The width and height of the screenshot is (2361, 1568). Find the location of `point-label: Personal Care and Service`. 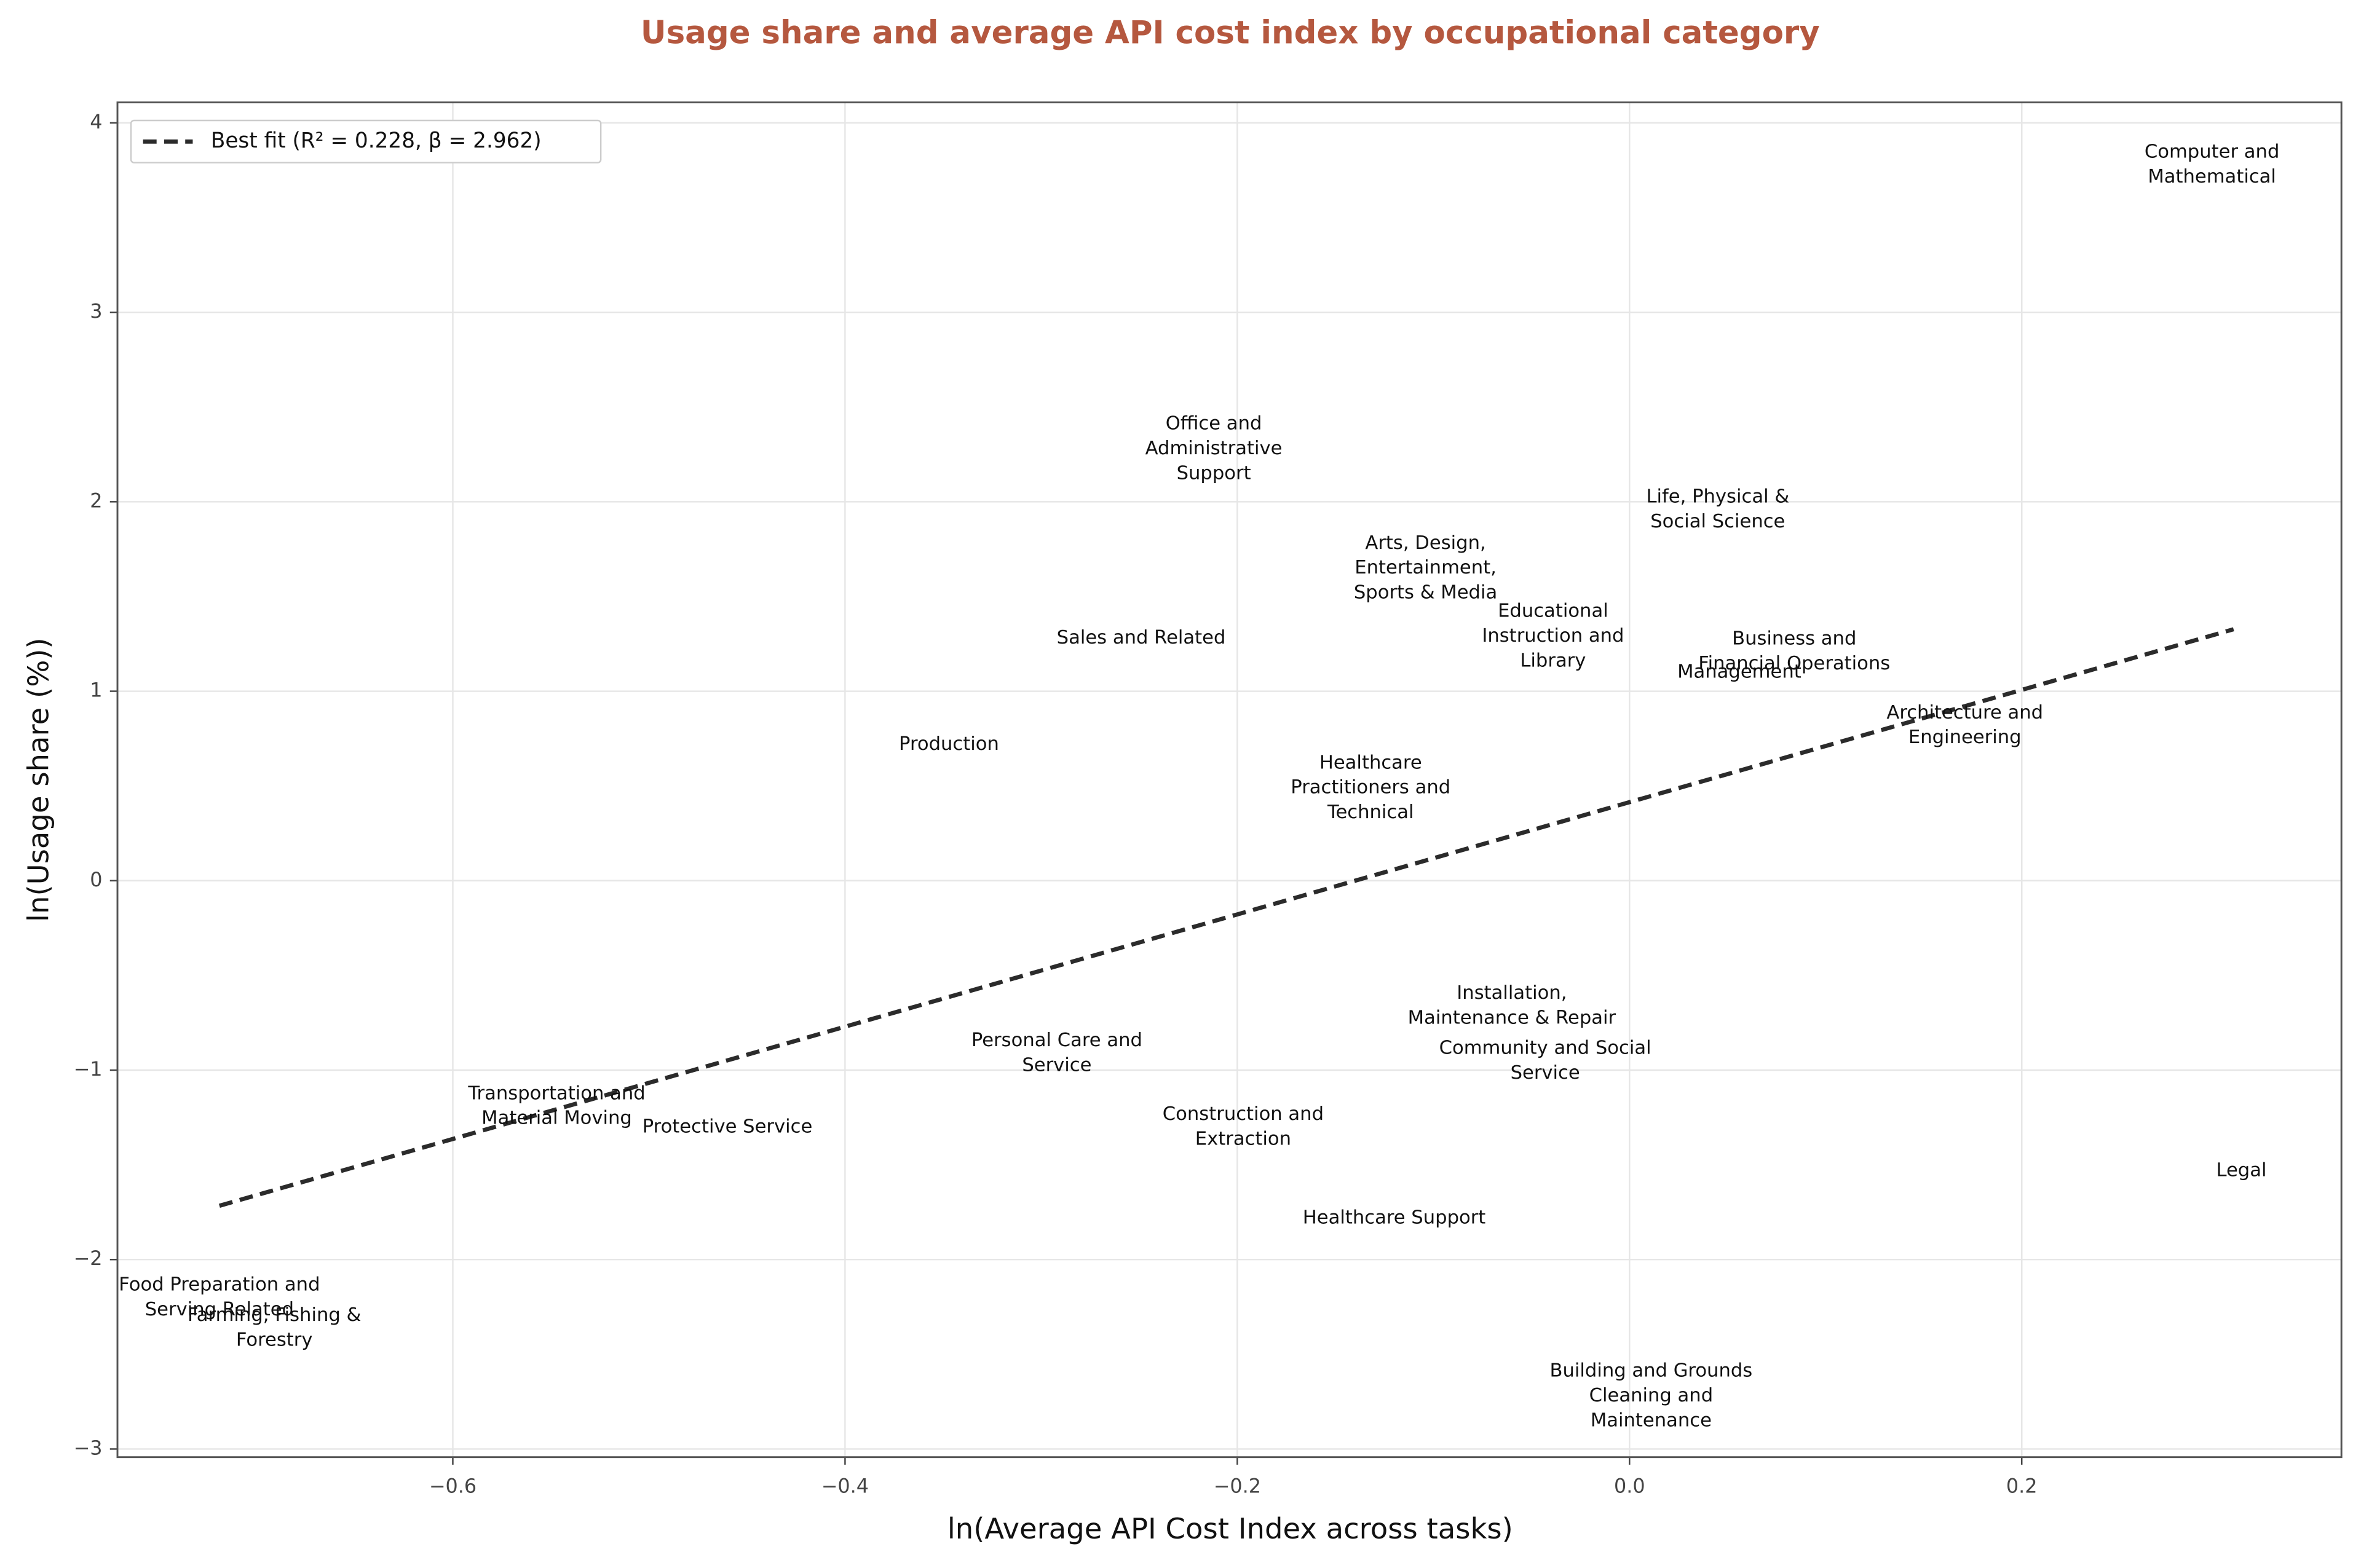

point-label: Personal Care and Service is located at coordinates (1056, 1053).